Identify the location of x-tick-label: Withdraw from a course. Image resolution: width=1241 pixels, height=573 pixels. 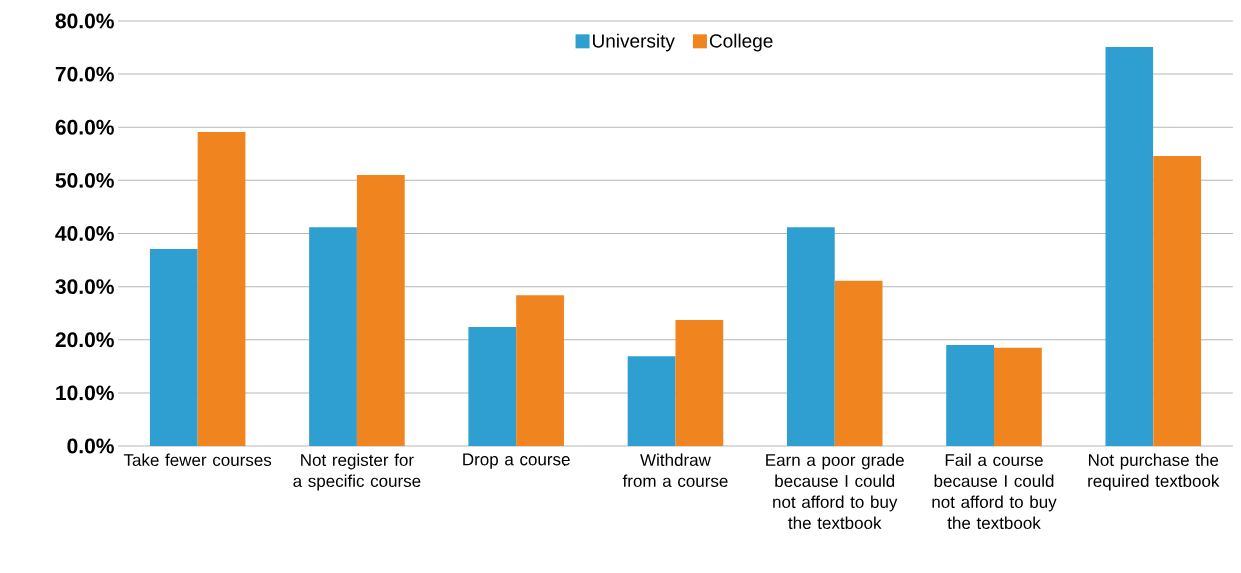
(675, 470).